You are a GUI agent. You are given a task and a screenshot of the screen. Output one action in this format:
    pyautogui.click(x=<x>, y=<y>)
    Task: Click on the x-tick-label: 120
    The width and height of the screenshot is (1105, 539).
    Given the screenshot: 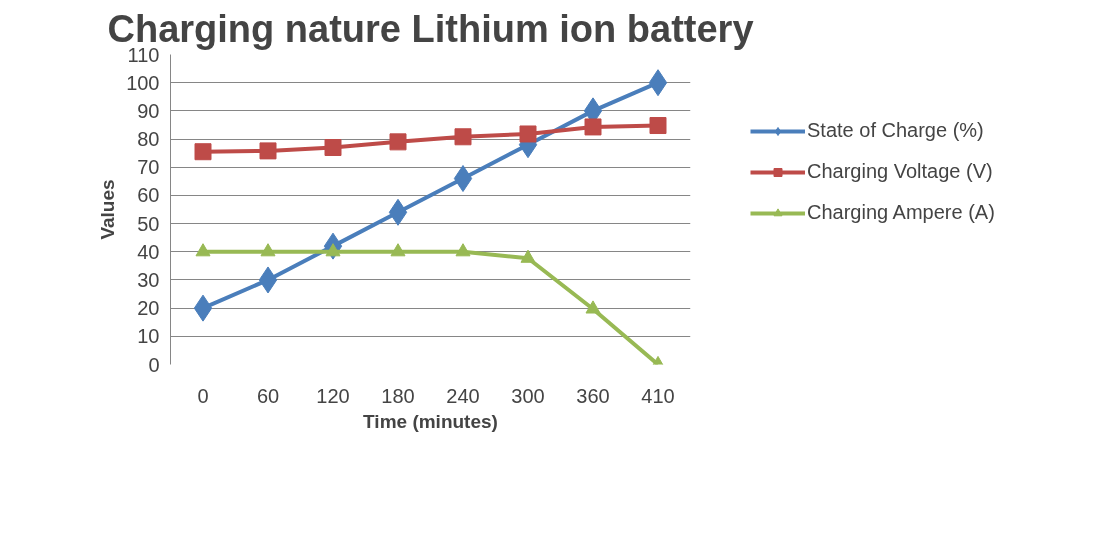 What is the action you would take?
    pyautogui.click(x=333, y=395)
    